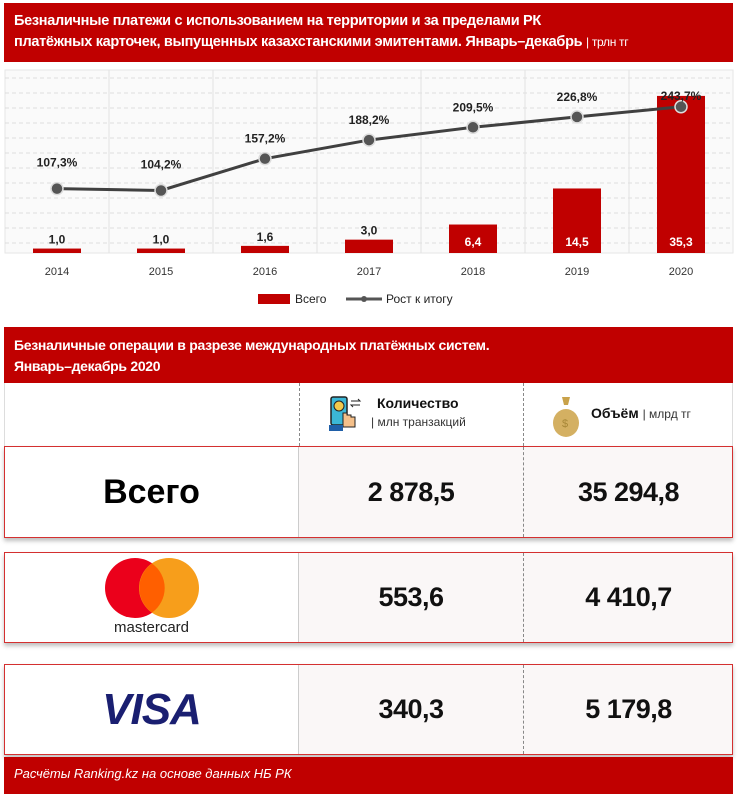 The width and height of the screenshot is (740, 799). Describe the element at coordinates (681, 272) in the screenshot. I see `x-tick-label: 2020` at that location.